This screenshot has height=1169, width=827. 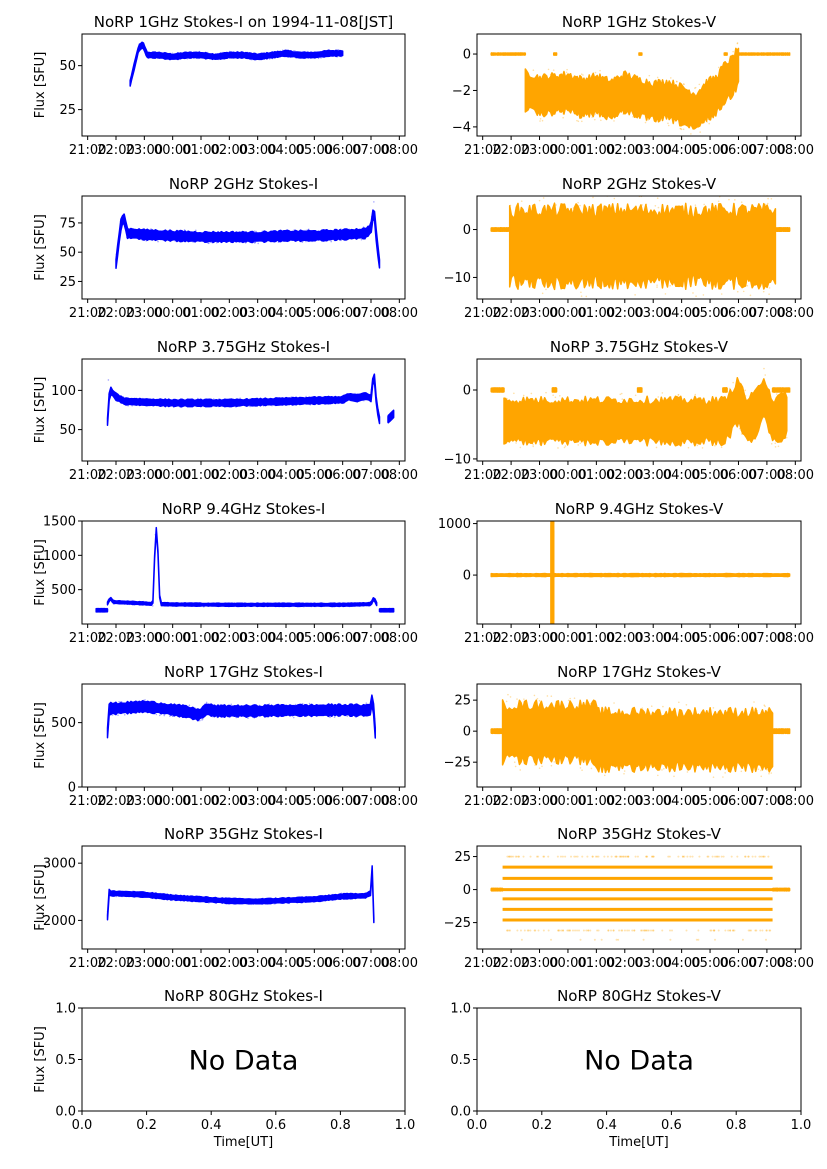 What do you see at coordinates (172, 801) in the screenshot?
I see `x-tick-label: 00:00` at bounding box center [172, 801].